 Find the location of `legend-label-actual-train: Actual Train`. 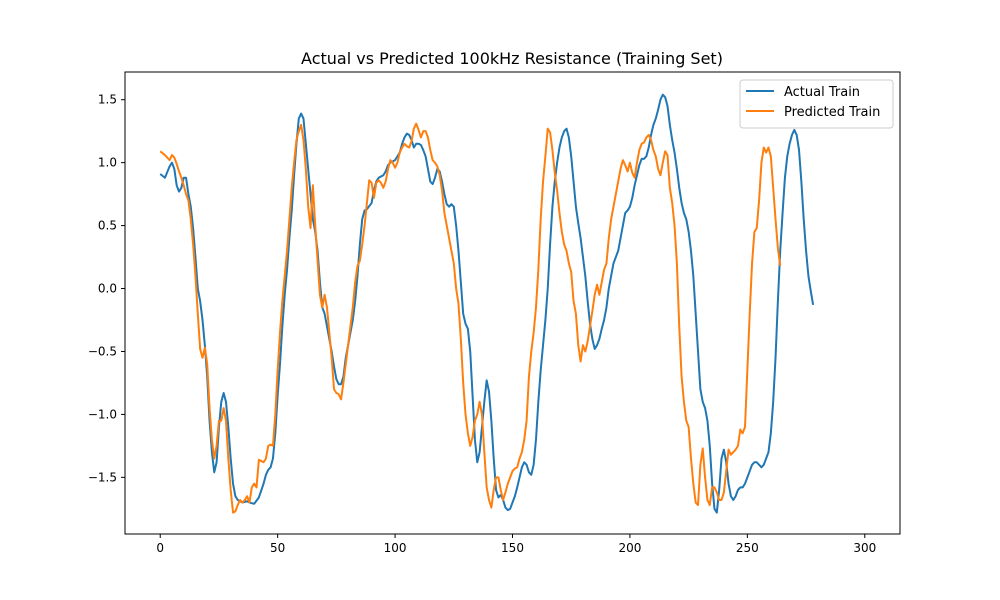

legend-label-actual-train: Actual Train is located at coordinates (822, 92).